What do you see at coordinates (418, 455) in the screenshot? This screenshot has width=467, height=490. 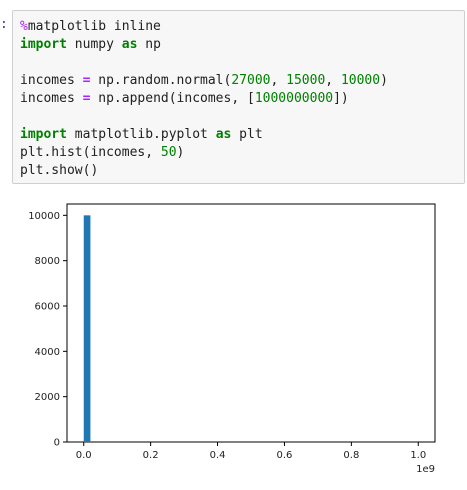 I see `x-tick-label: 1.0` at bounding box center [418, 455].